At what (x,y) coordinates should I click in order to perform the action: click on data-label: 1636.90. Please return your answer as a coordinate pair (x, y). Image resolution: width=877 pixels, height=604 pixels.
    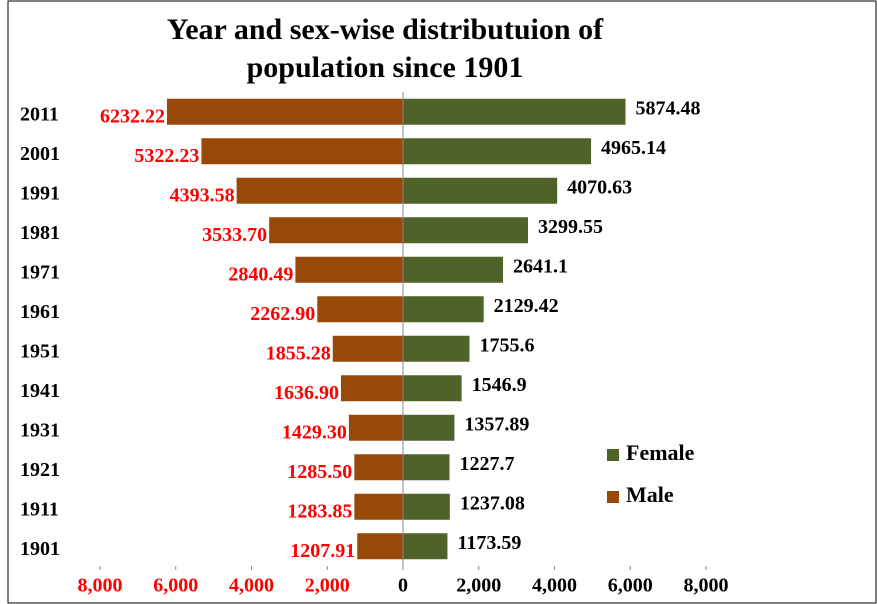
    Looking at the image, I should click on (306, 393).